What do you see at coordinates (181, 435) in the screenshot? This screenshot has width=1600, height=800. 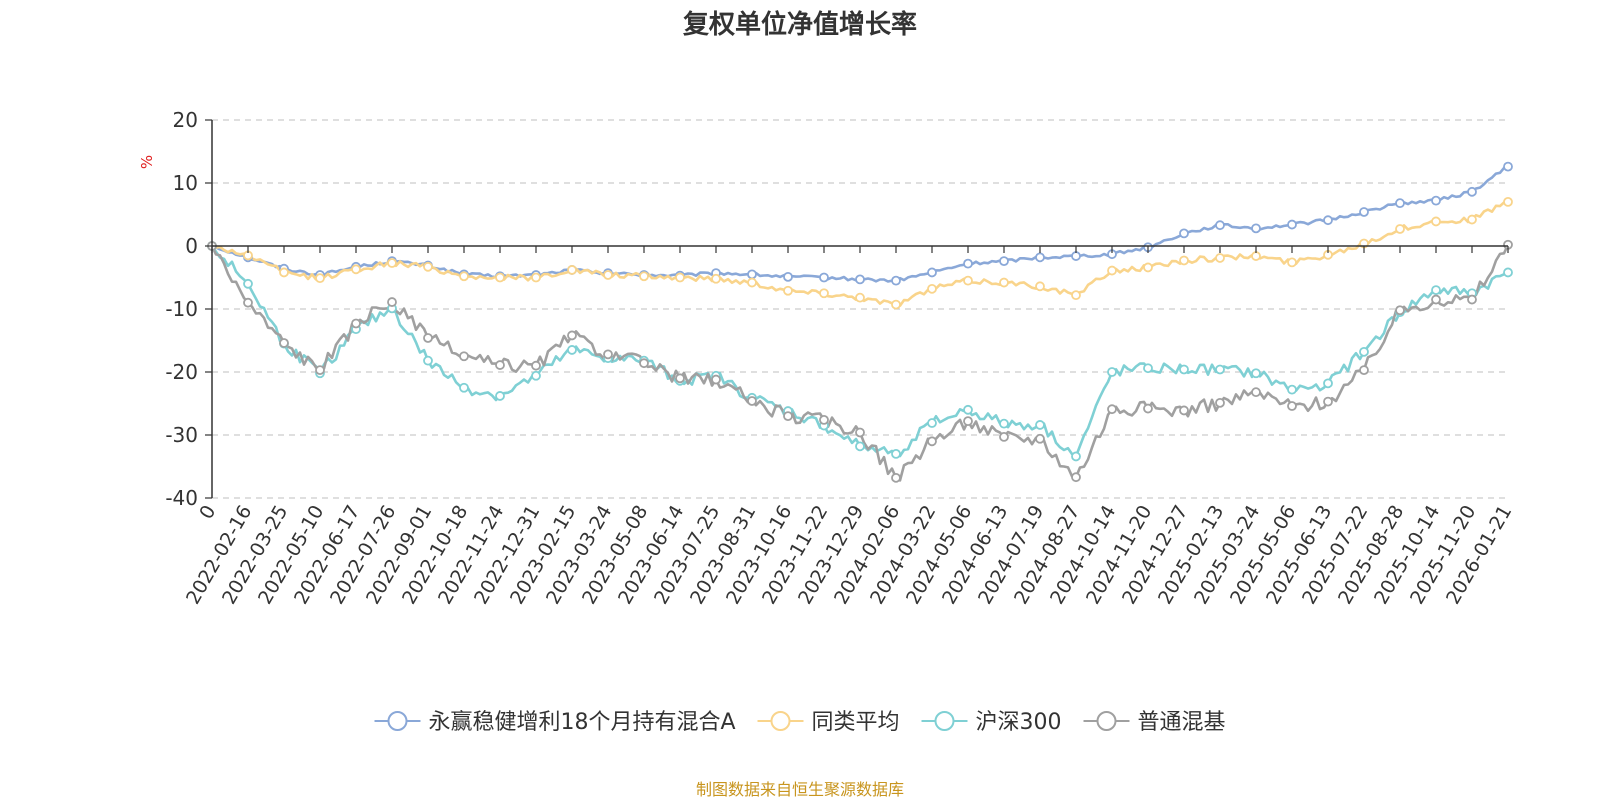 I see `y-tick-label: -30` at bounding box center [181, 435].